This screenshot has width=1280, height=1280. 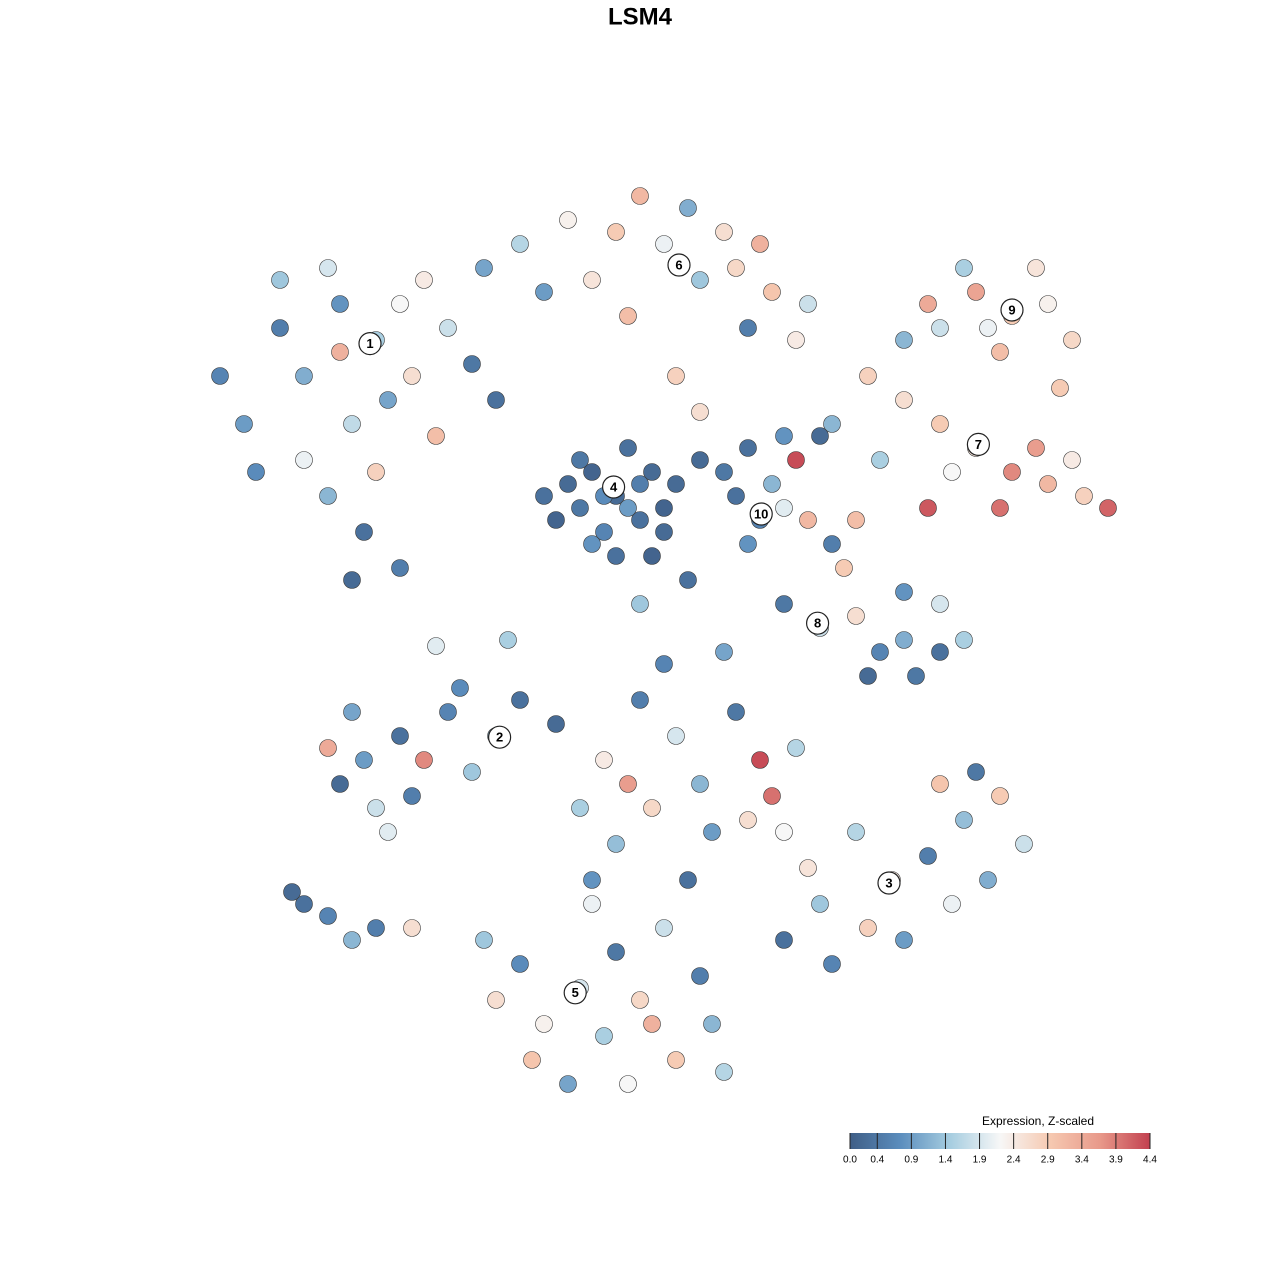 I want to click on colorbar-tick-label: 3.4, so click(x=1082, y=1160).